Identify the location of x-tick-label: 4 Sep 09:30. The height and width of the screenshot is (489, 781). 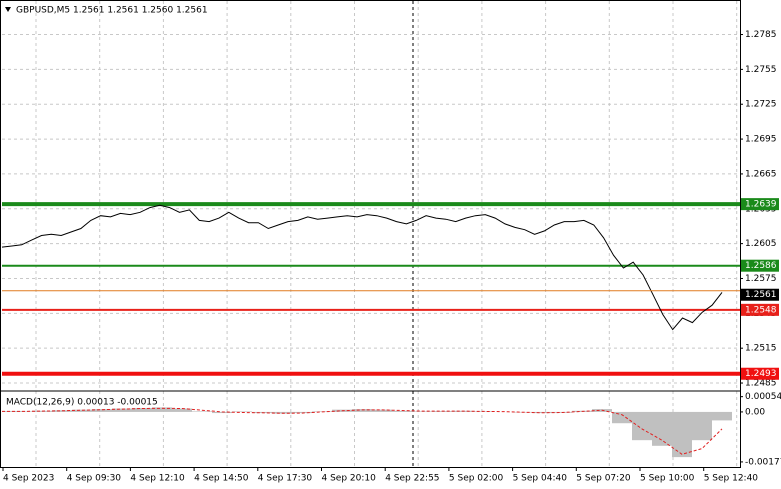
(94, 479).